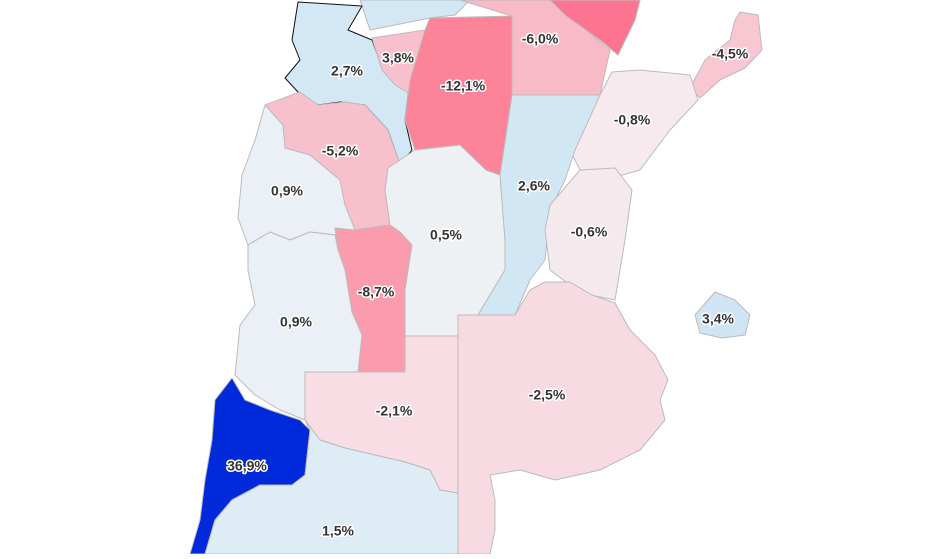 Image resolution: width=934 pixels, height=559 pixels. I want to click on region-label: 2,6%, so click(534, 186).